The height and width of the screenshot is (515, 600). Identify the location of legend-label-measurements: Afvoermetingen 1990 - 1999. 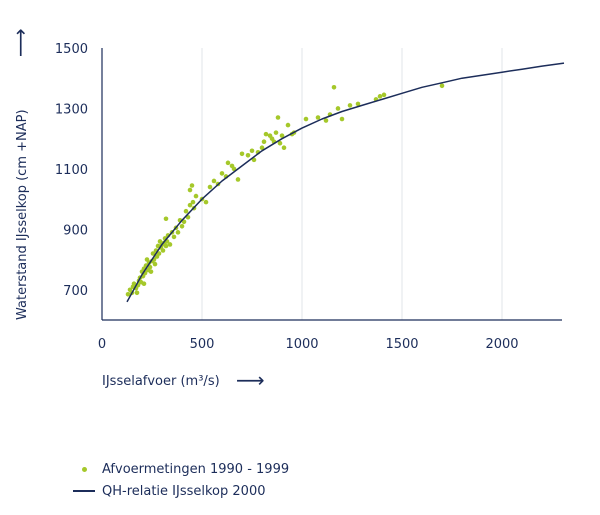
(196, 469).